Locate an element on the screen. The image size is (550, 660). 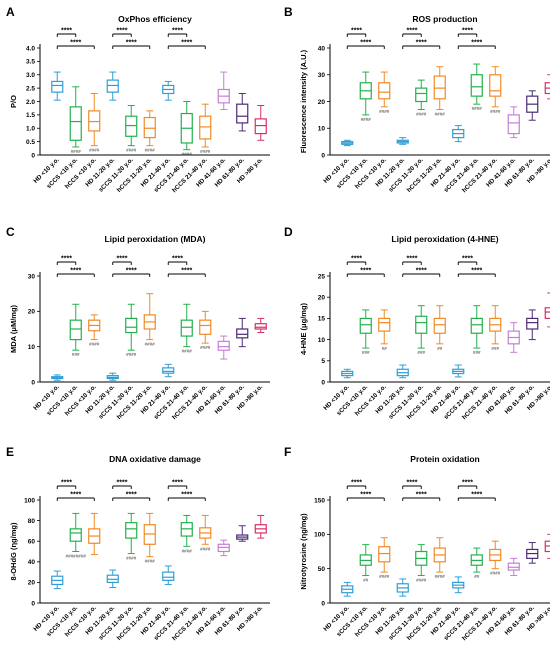
y-tick-label: 60 is located at coordinates (32, 542).